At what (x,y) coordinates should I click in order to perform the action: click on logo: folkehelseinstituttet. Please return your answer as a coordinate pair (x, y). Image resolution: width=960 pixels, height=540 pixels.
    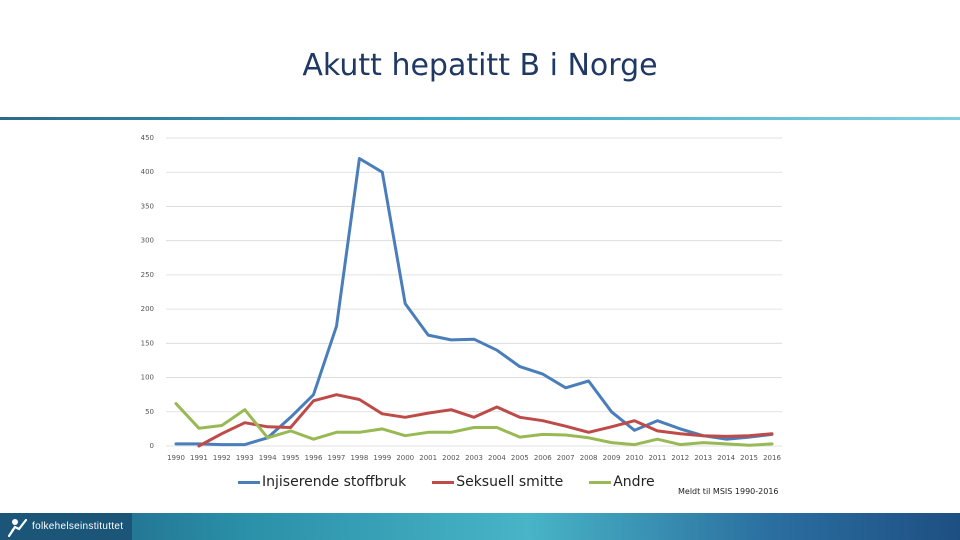
    Looking at the image, I should click on (66, 526).